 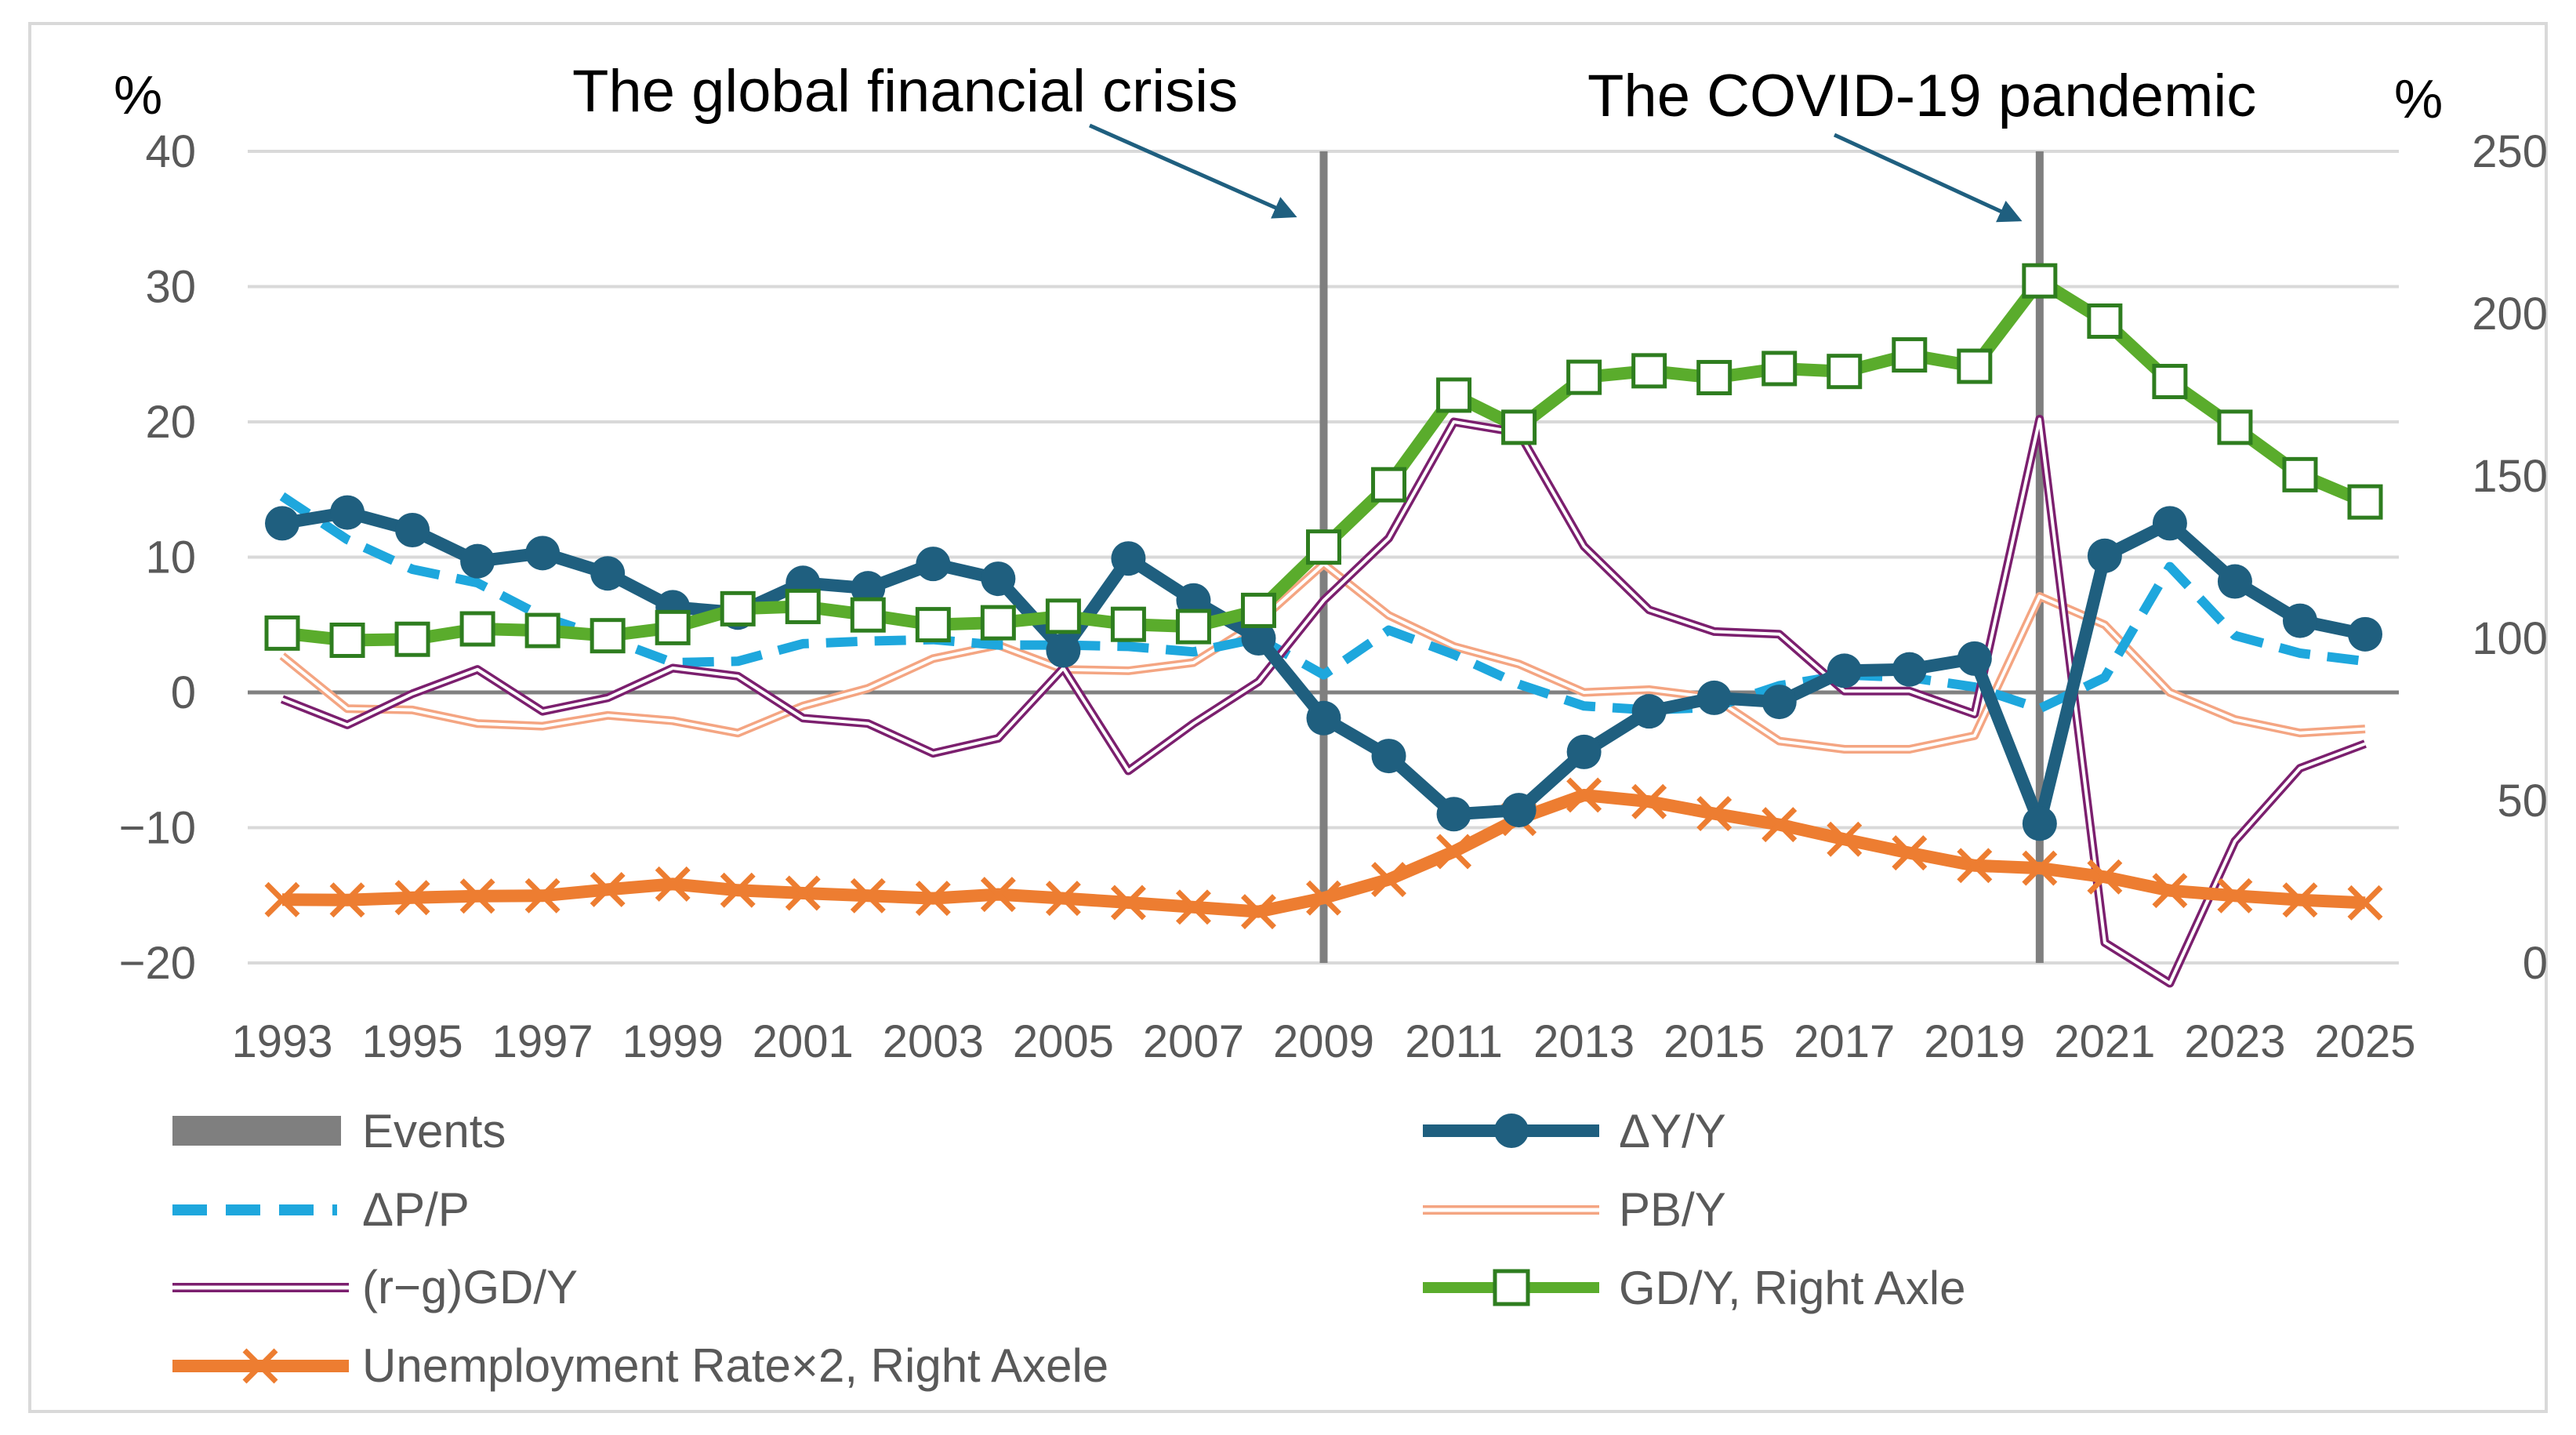 I want to click on legend-item-dy: ΔY/Y, so click(x=1575, y=1131).